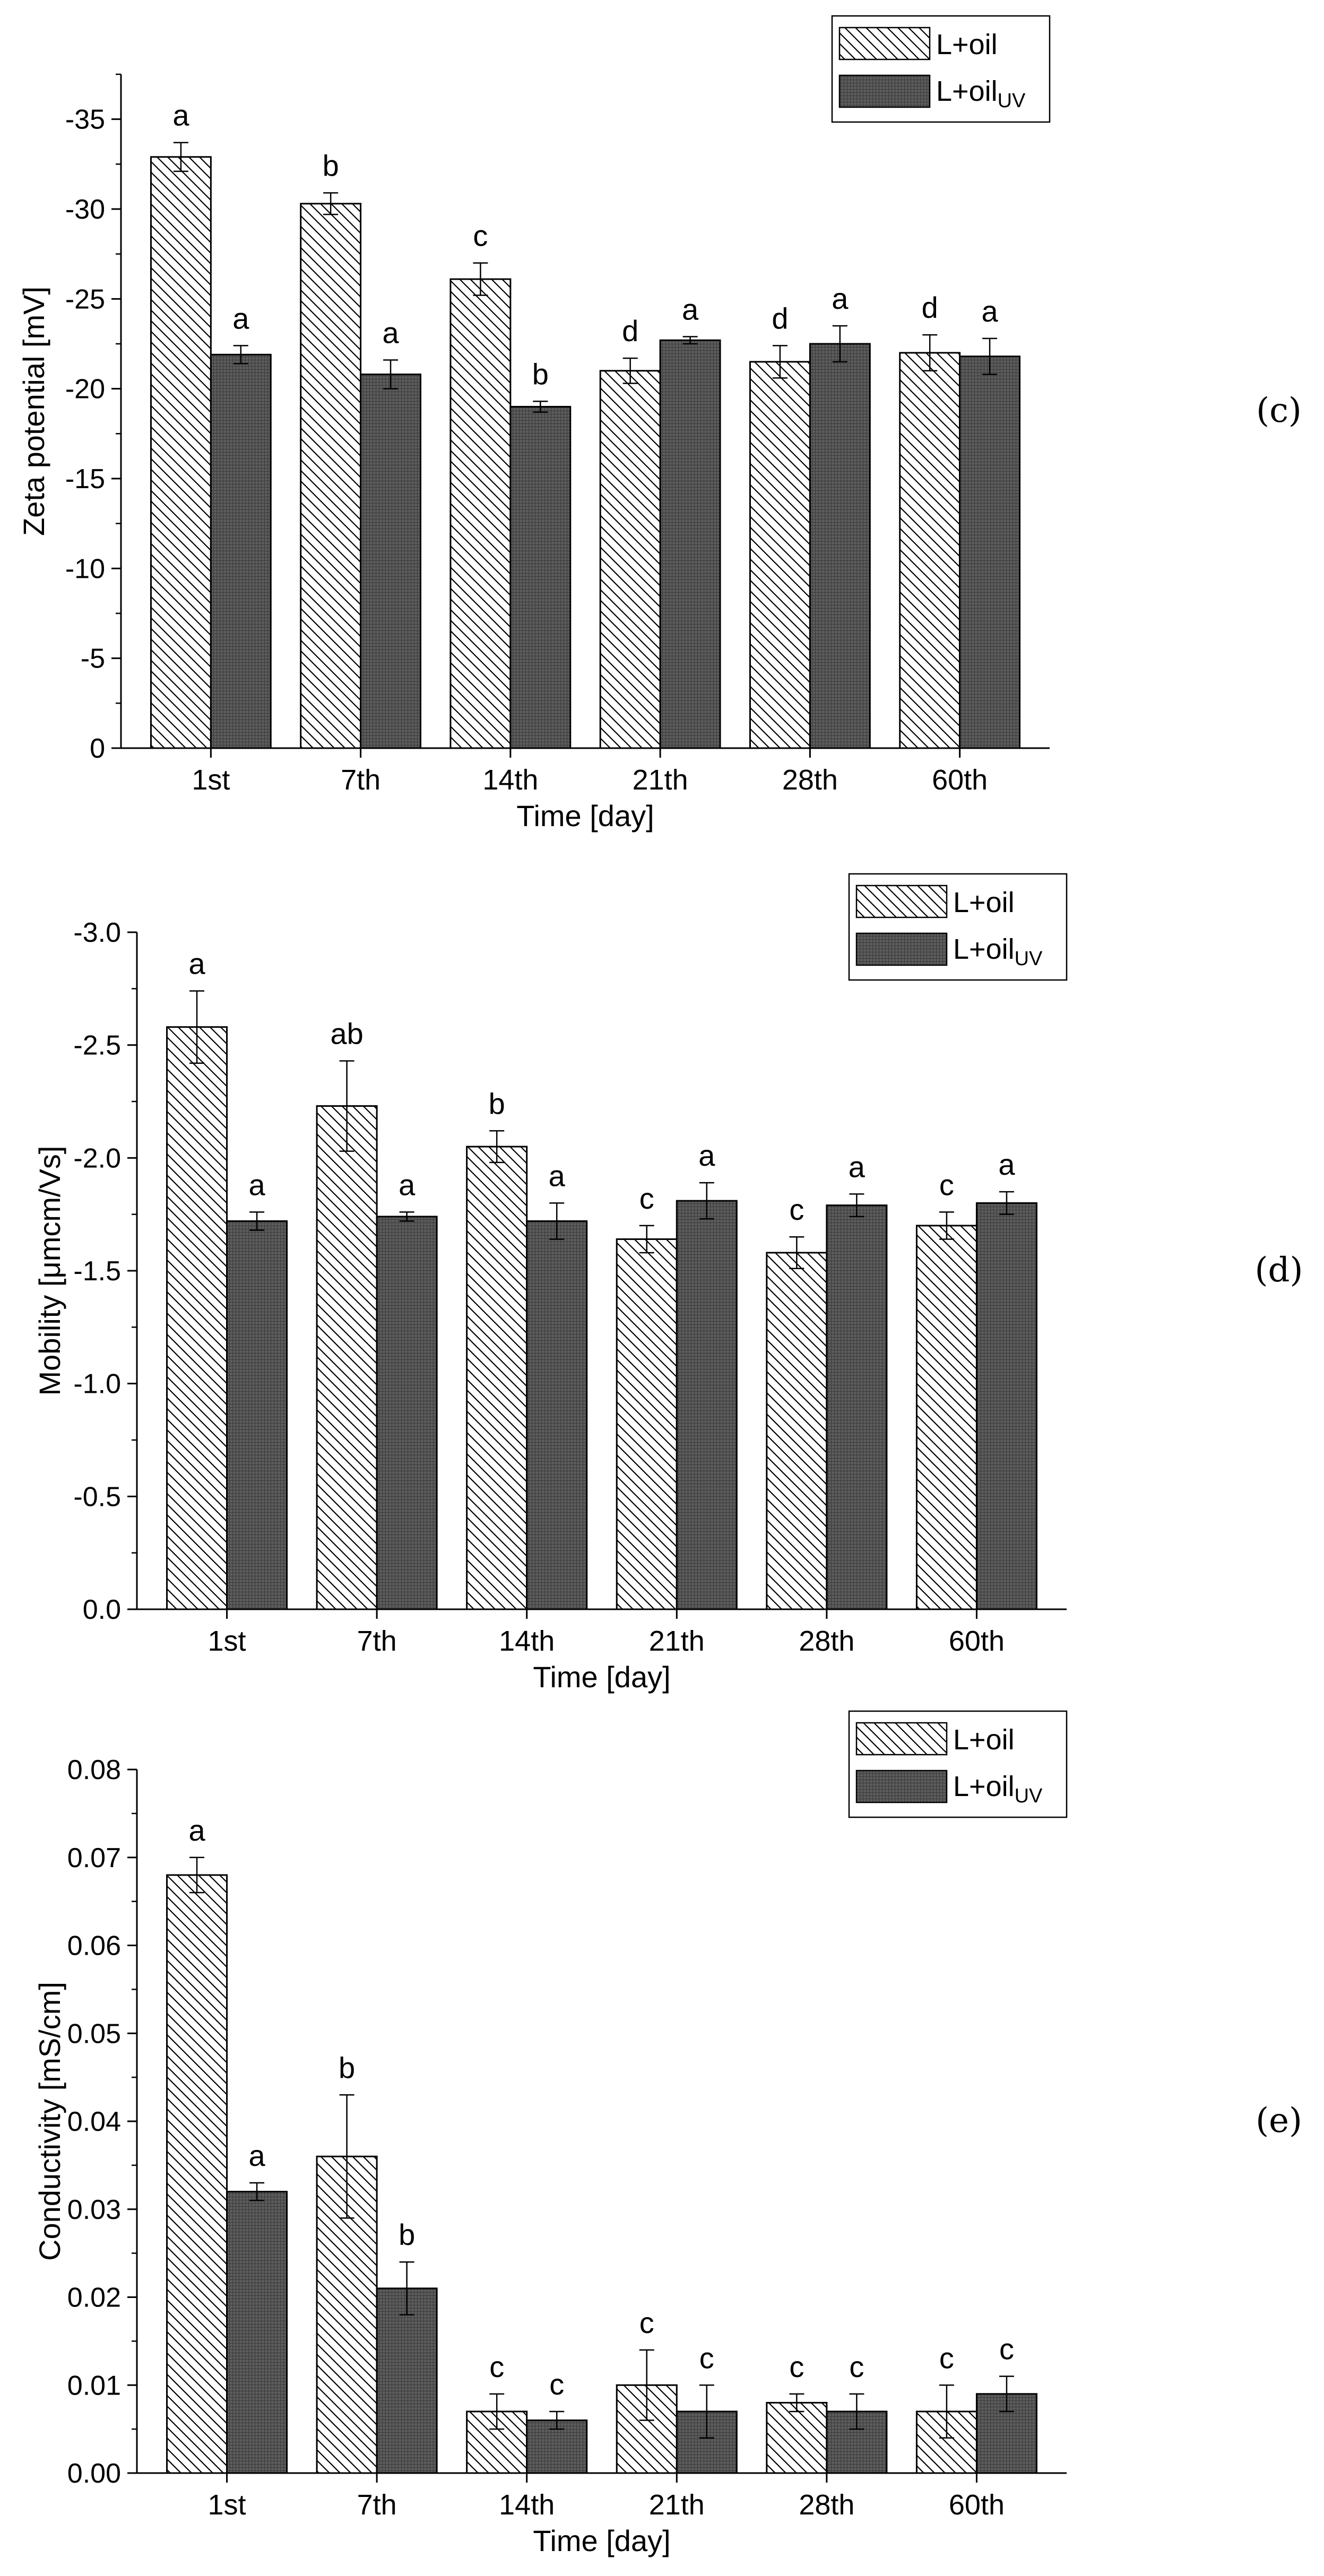 The height and width of the screenshot is (2576, 1324). Describe the element at coordinates (1279, 2120) in the screenshot. I see `panel-label: (e)` at that location.